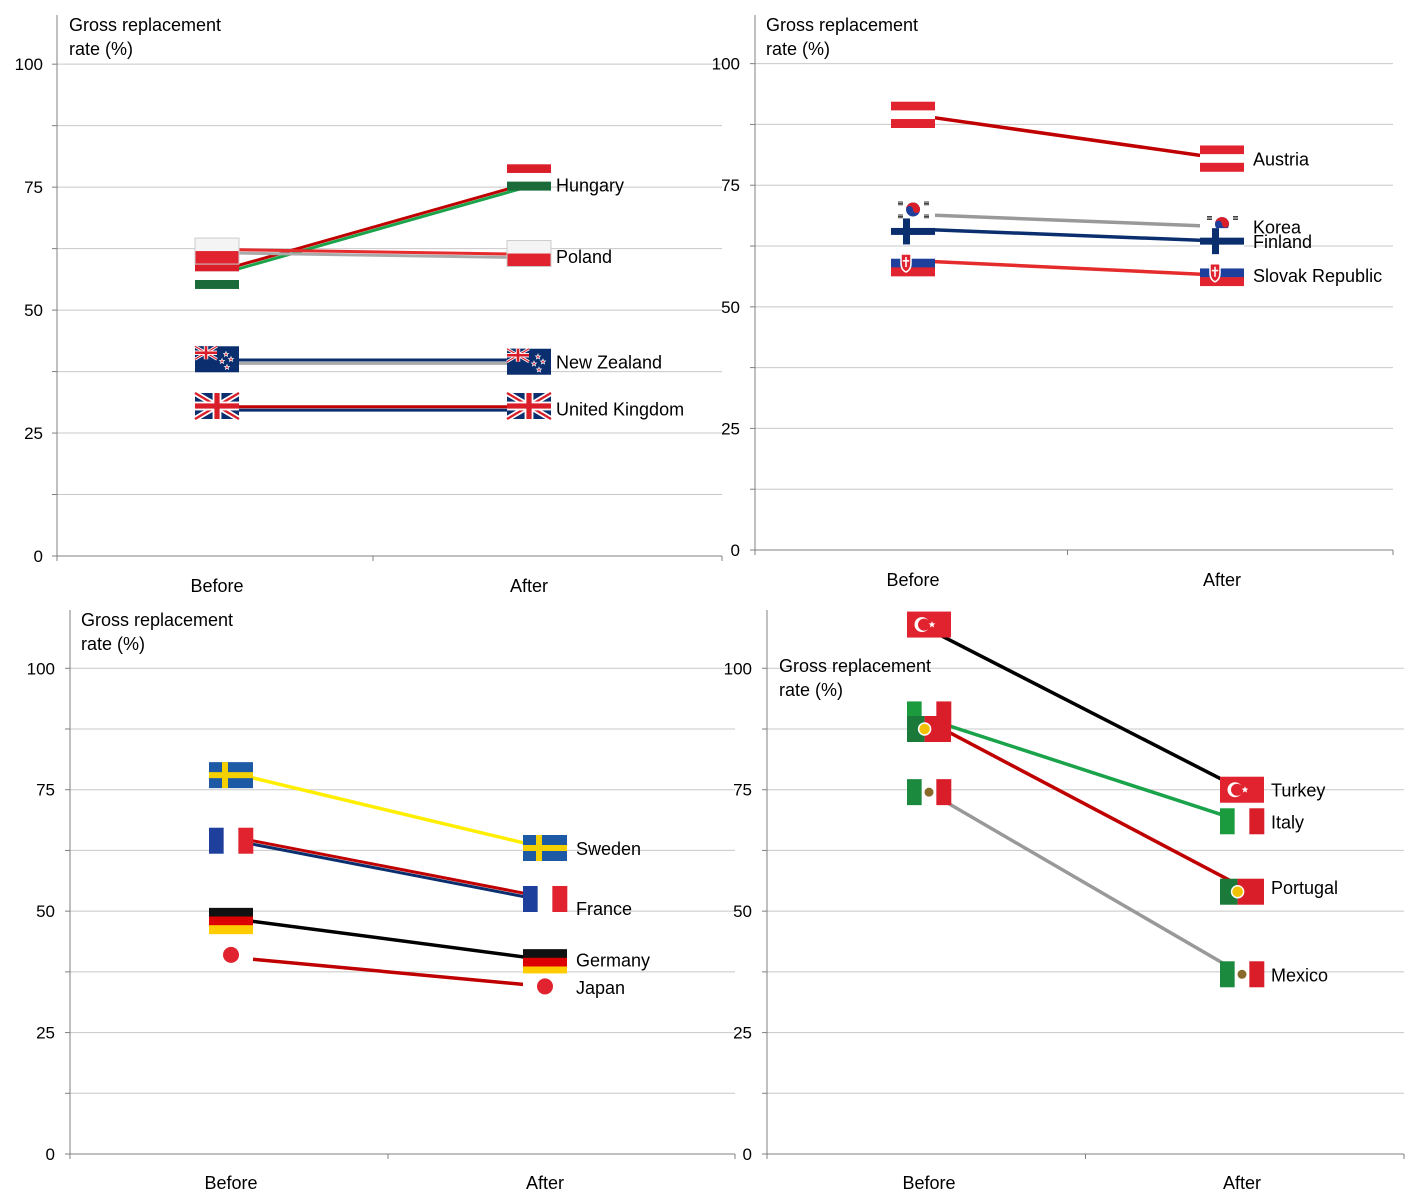  What do you see at coordinates (604, 909) in the screenshot?
I see `series-label: France` at bounding box center [604, 909].